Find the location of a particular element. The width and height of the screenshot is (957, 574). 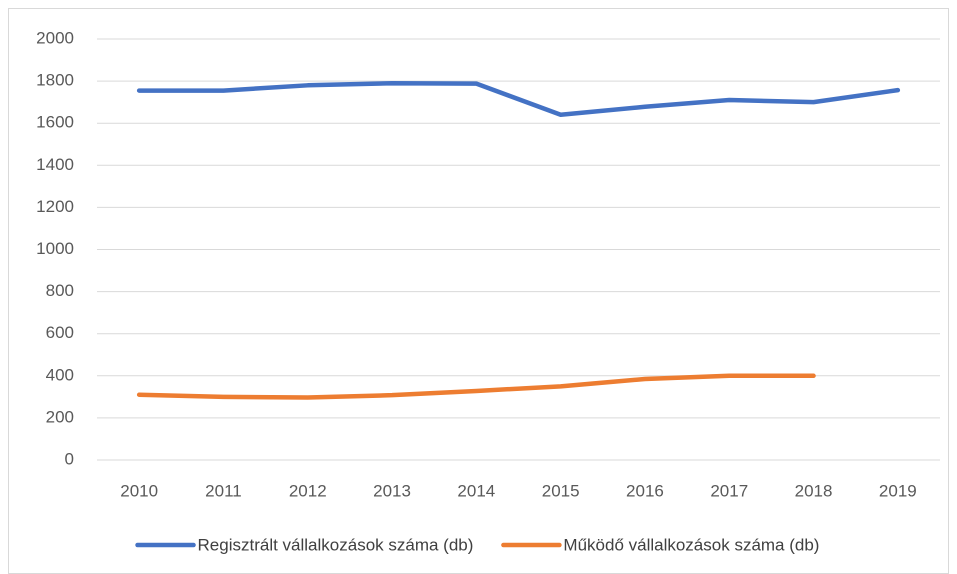

x-tick-label: 2013 is located at coordinates (392, 490).